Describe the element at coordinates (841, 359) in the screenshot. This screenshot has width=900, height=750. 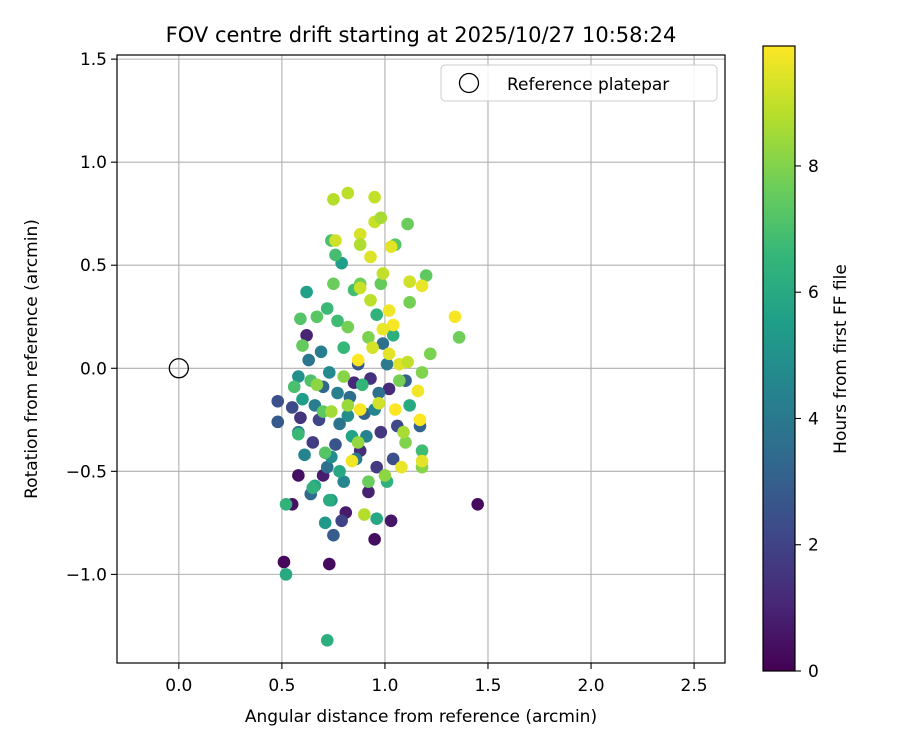
I see `colorbar-label: Hours from first FF file` at that location.